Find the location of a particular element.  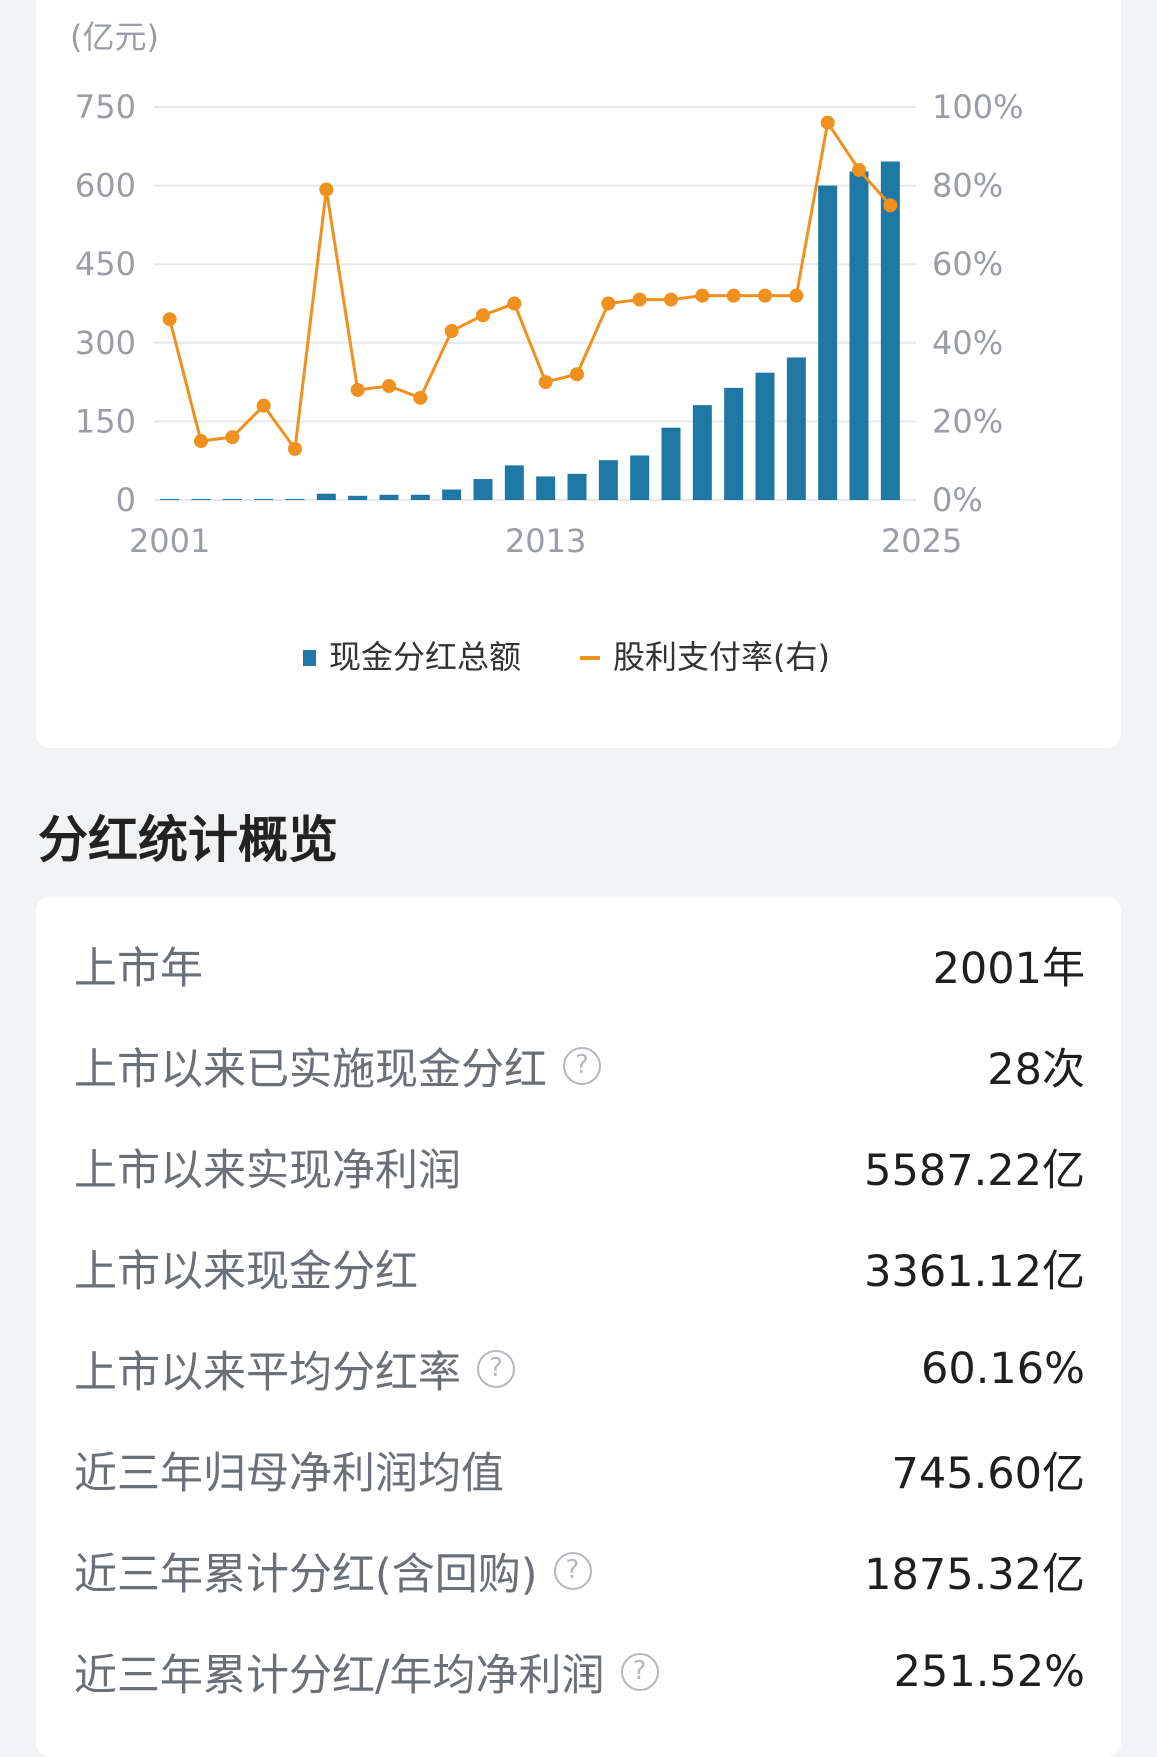

point-2023 is located at coordinates (859, 169).